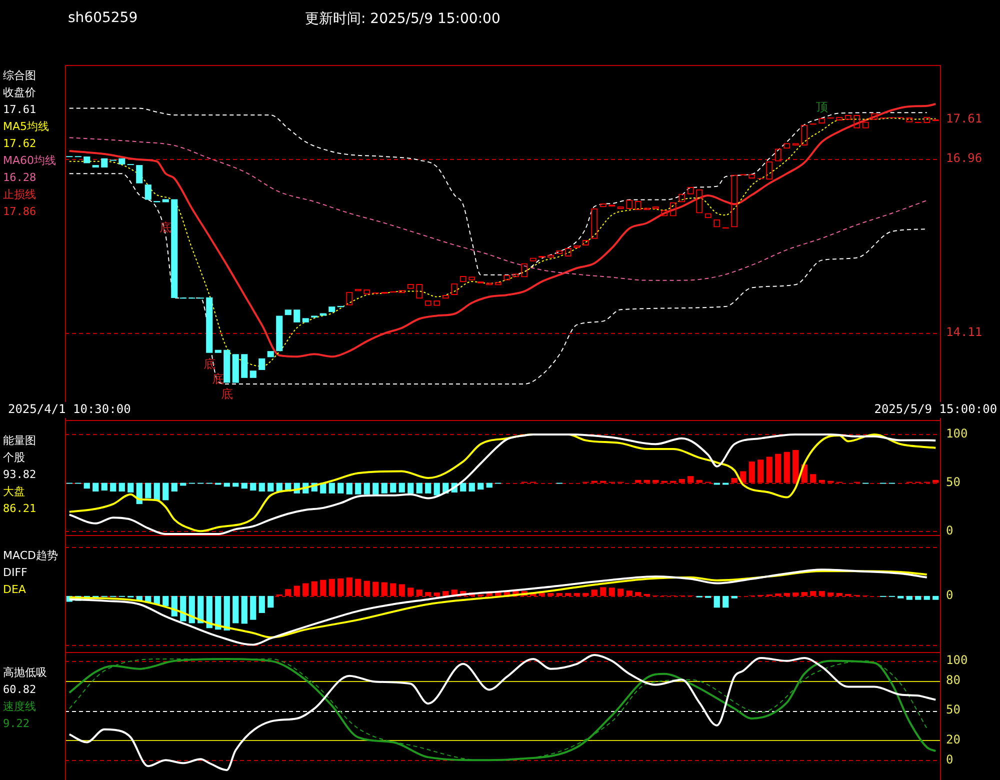 The width and height of the screenshot is (1000, 780). I want to click on text: 60.82, so click(20, 690).